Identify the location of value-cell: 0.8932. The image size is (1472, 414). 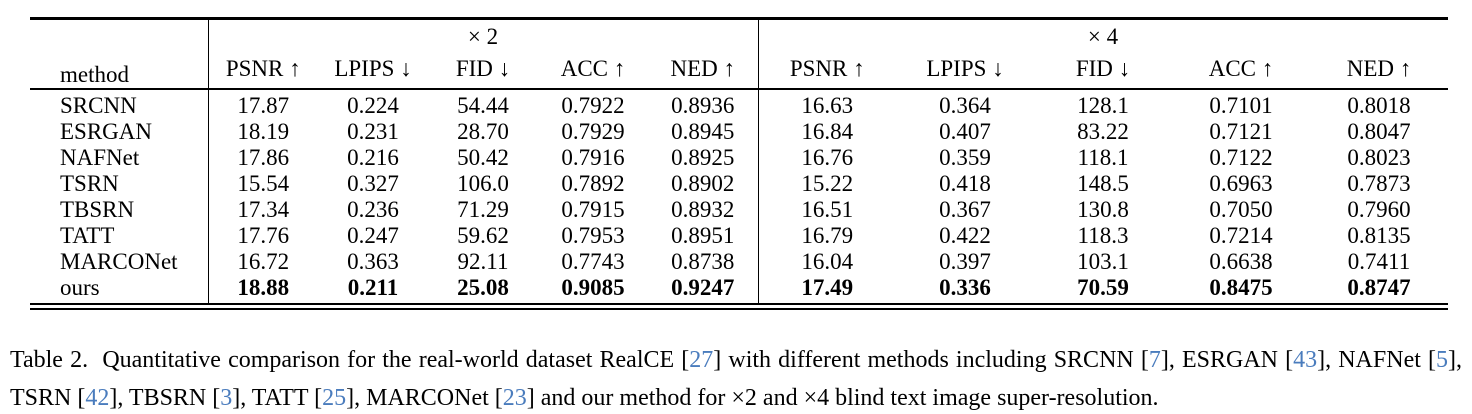
(703, 210).